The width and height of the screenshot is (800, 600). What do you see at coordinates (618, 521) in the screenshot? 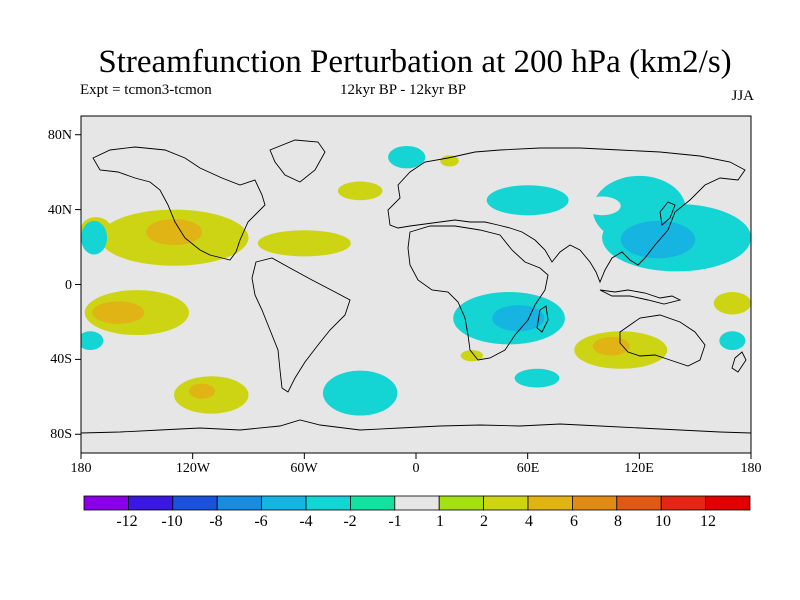
I see `colorbar-label: 8` at bounding box center [618, 521].